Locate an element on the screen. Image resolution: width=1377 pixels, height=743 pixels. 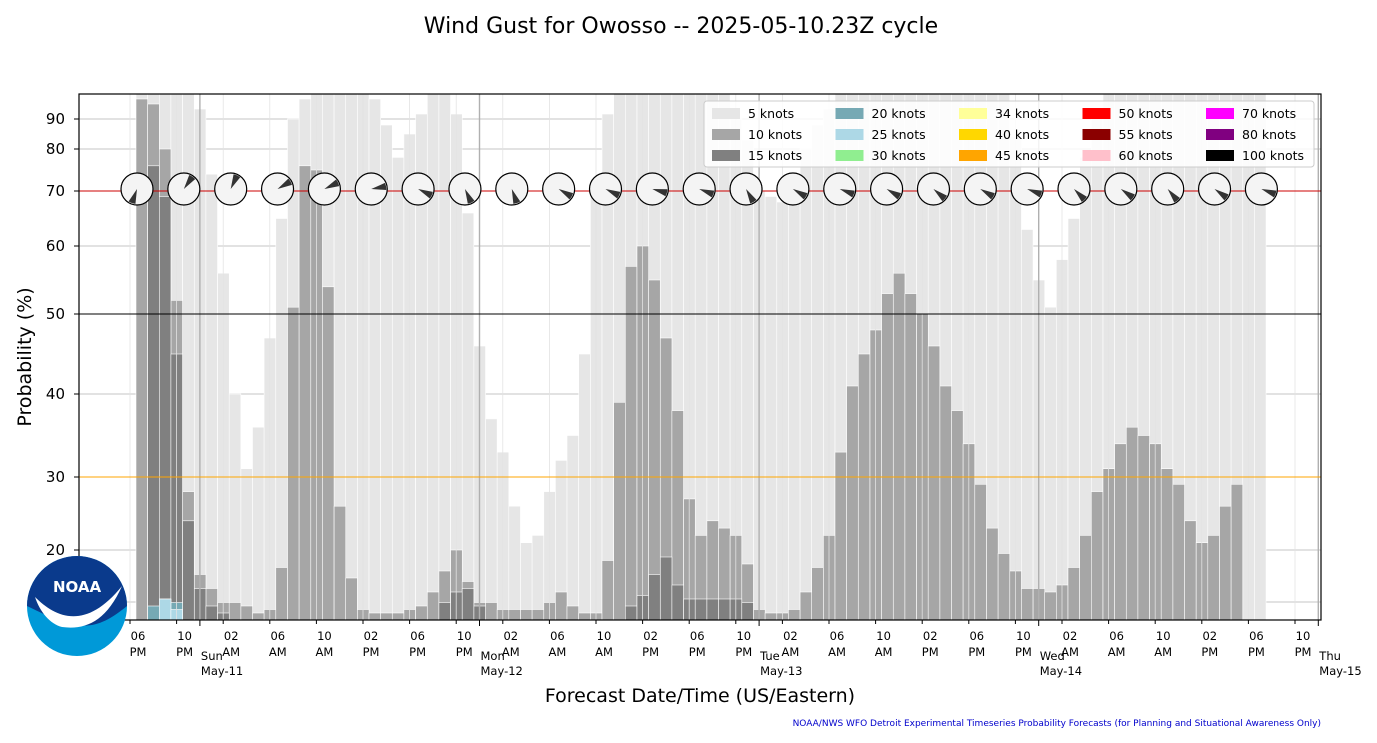
legend-label: 10 knots is located at coordinates (775, 134).